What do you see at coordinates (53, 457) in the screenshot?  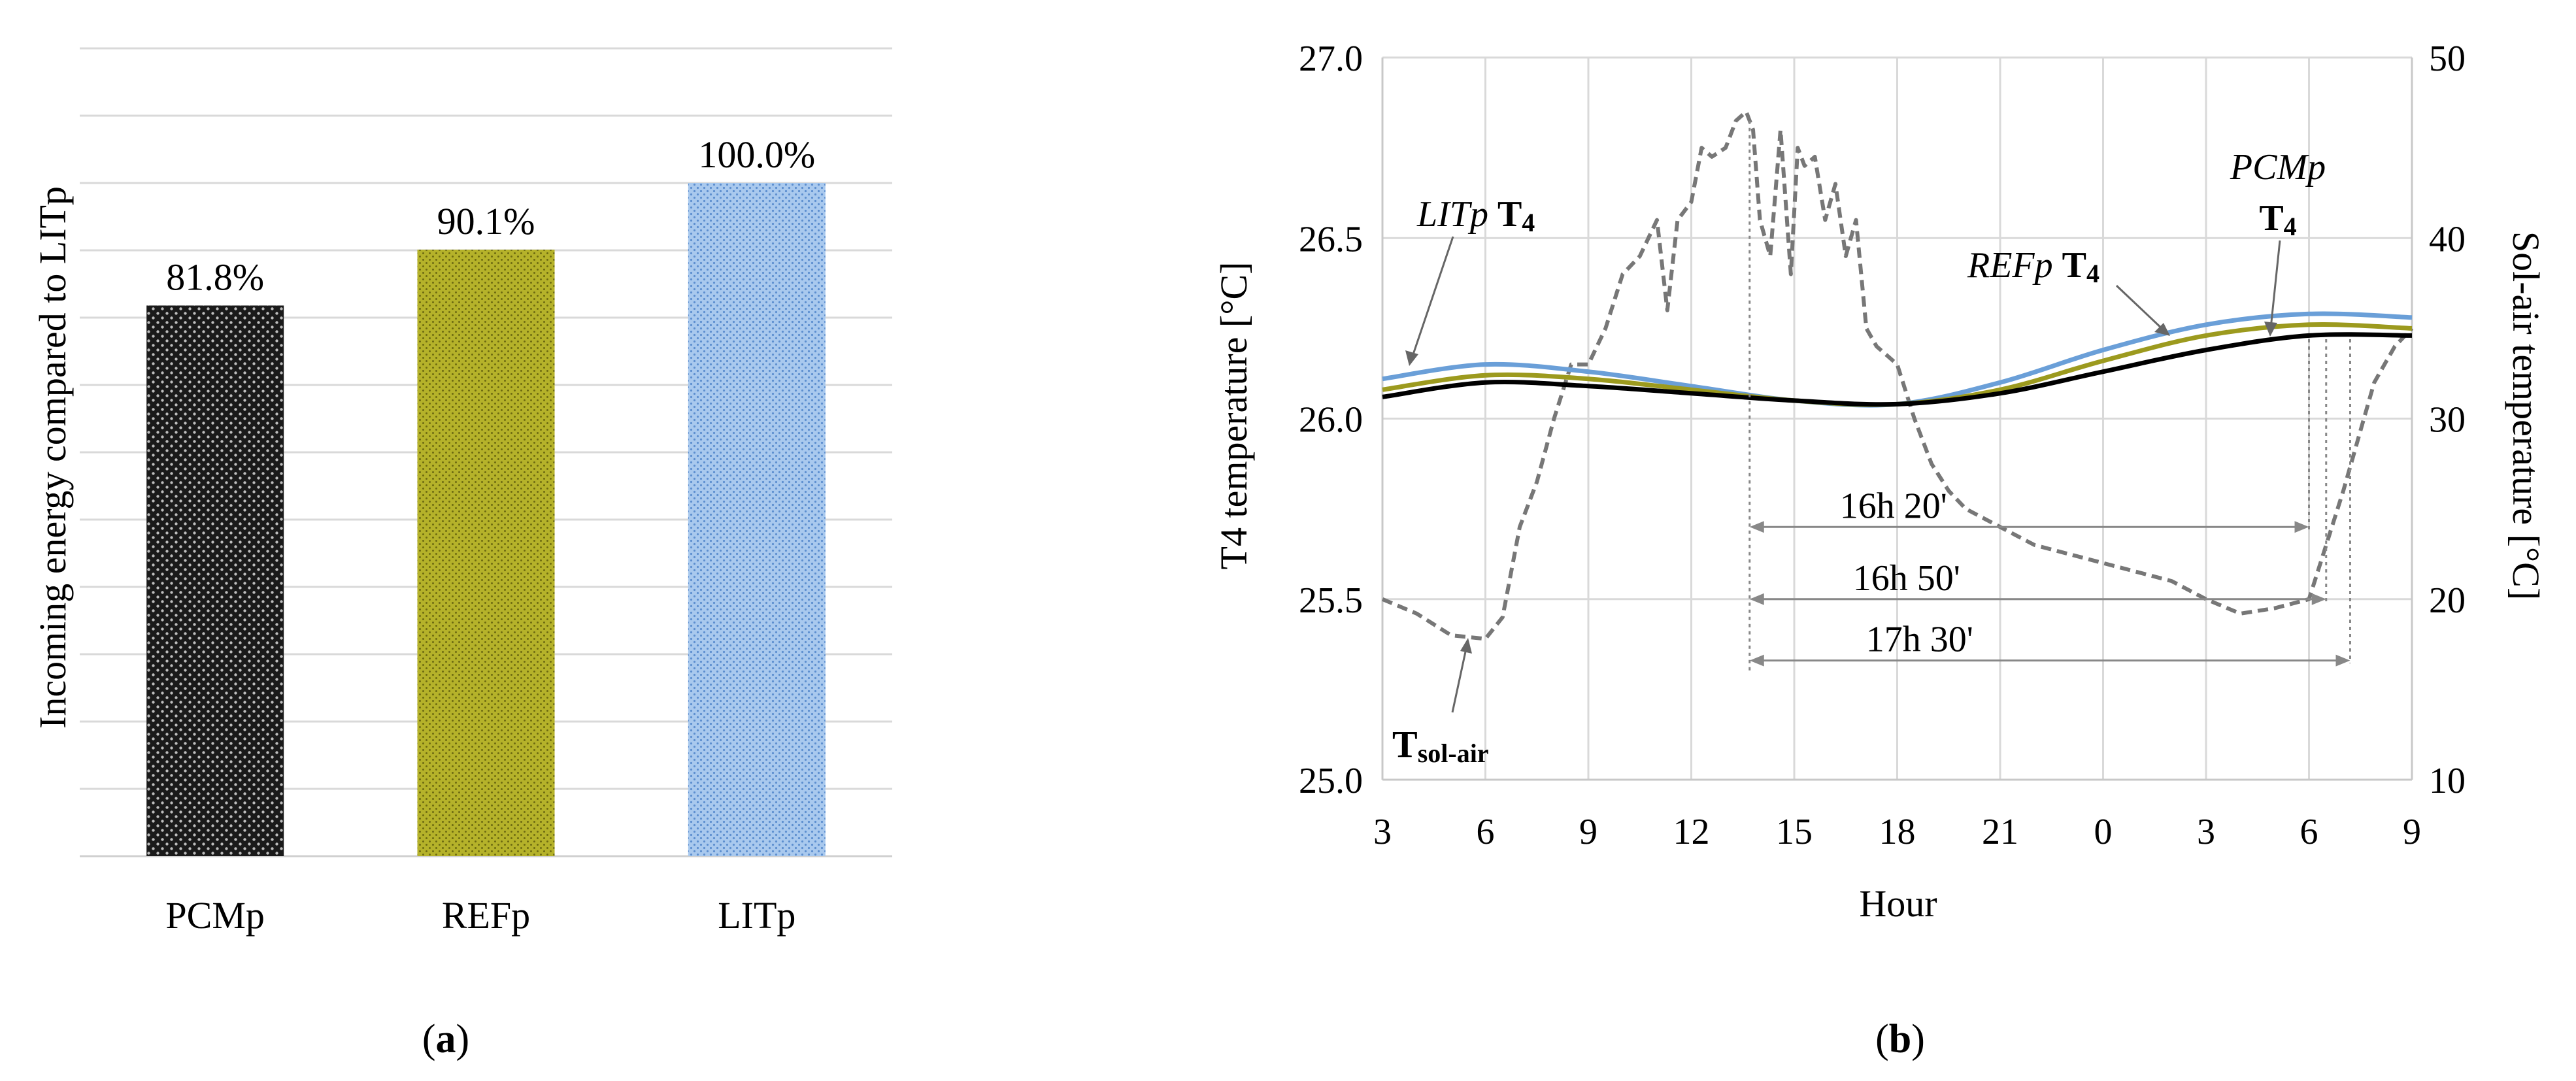 I see `bar-chart-y-axis-label: Incoming energy compared to LITp` at bounding box center [53, 457].